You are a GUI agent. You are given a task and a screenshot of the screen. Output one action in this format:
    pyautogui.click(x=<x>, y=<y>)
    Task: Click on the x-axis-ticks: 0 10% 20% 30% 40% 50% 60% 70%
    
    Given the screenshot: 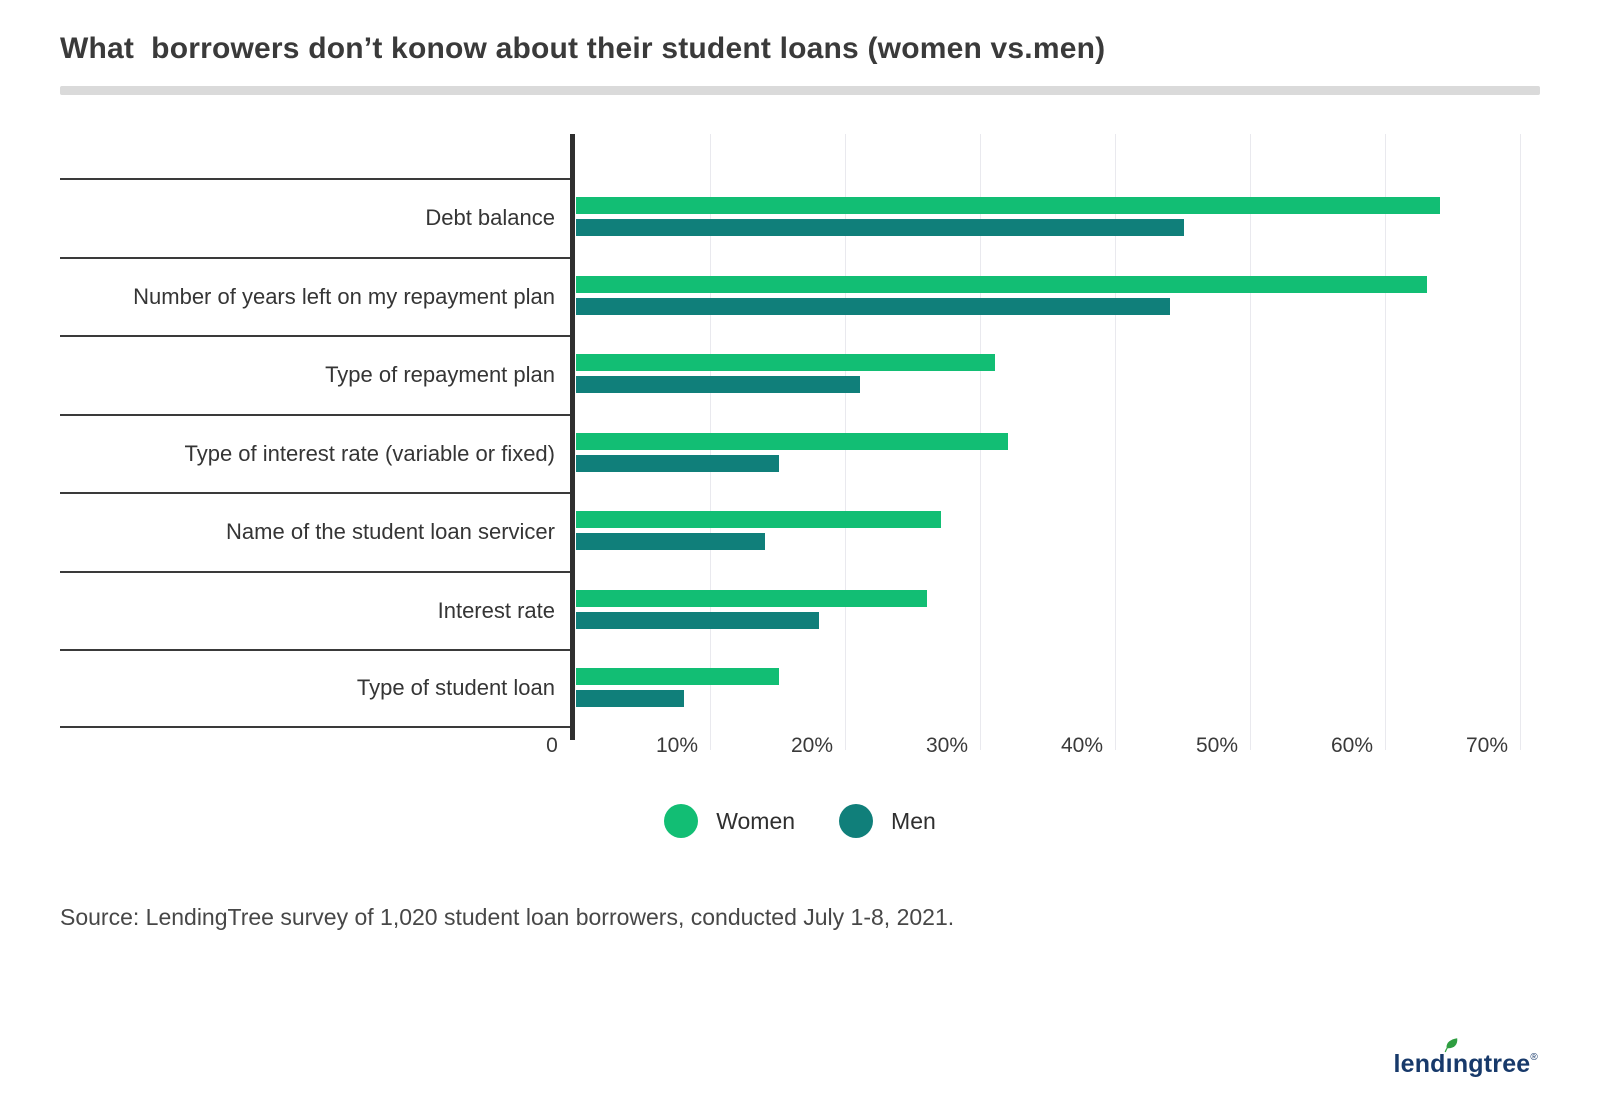 What is the action you would take?
    pyautogui.click(x=800, y=749)
    